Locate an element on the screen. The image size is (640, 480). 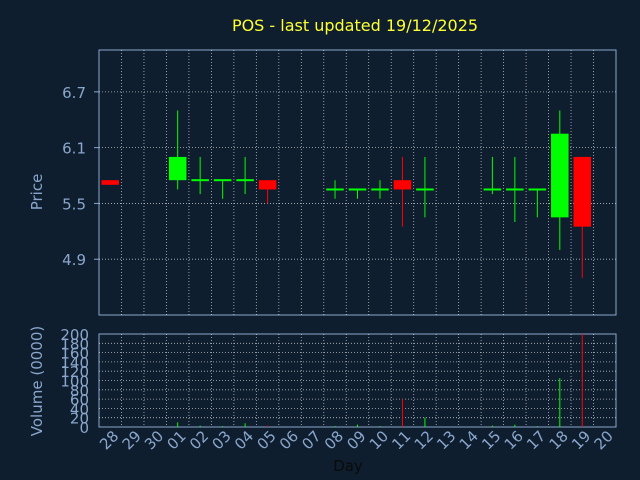
price-tick-label: 4.9 is located at coordinates (74, 260).